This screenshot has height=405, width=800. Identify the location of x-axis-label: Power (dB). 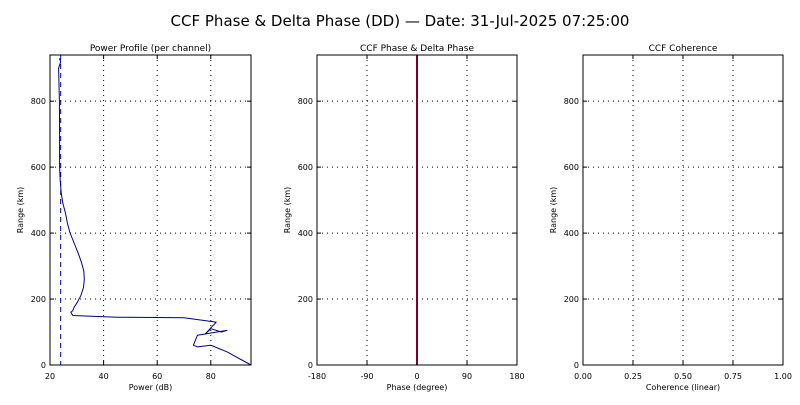
(151, 387).